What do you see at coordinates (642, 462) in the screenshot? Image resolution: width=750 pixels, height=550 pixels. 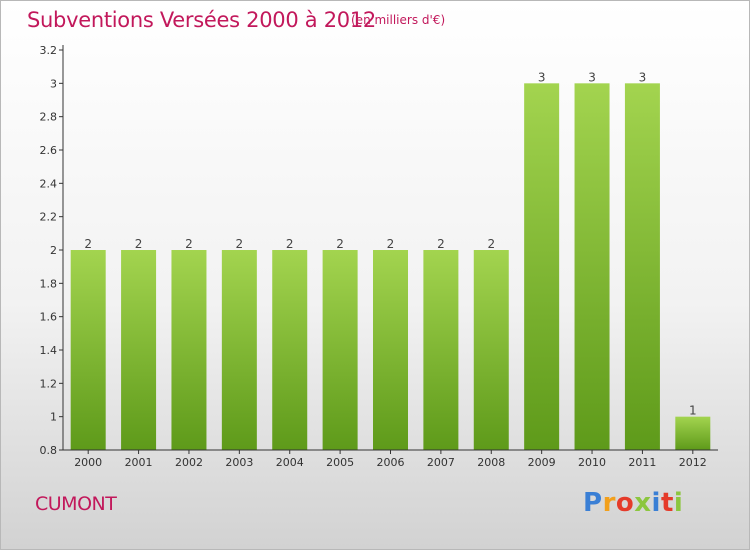 I see `x-tick-label-2011: 2011` at bounding box center [642, 462].